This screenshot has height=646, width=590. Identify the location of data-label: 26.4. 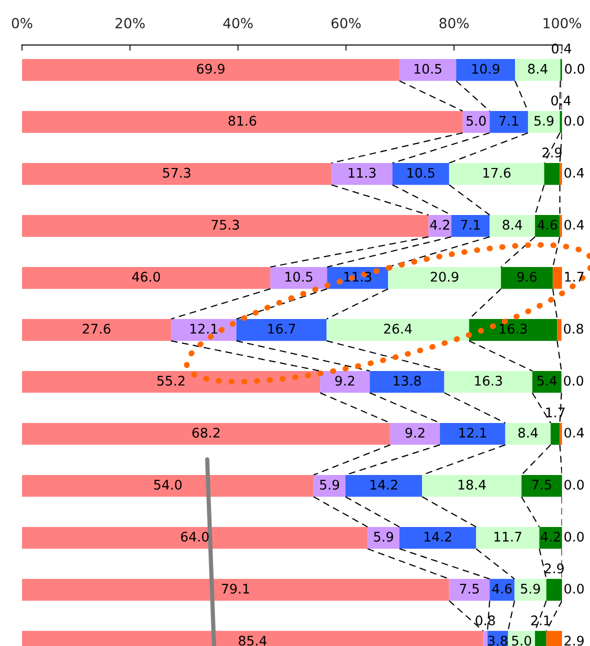
(398, 329).